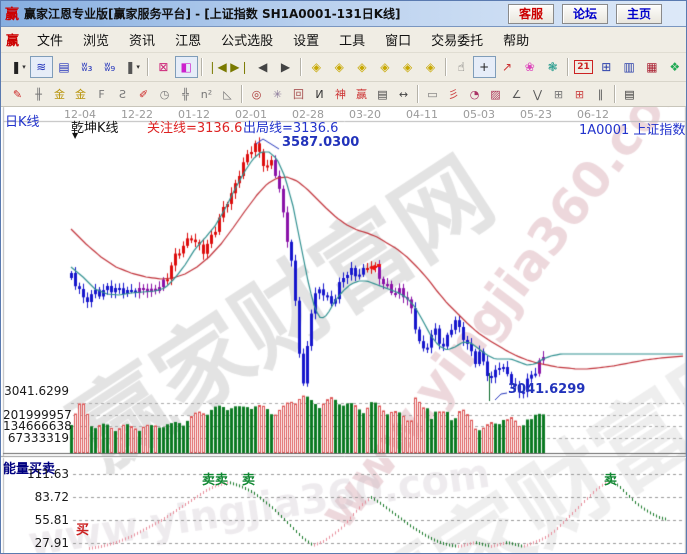 The width and height of the screenshot is (687, 554). I want to click on trendline-button: ↗, so click(507, 67).